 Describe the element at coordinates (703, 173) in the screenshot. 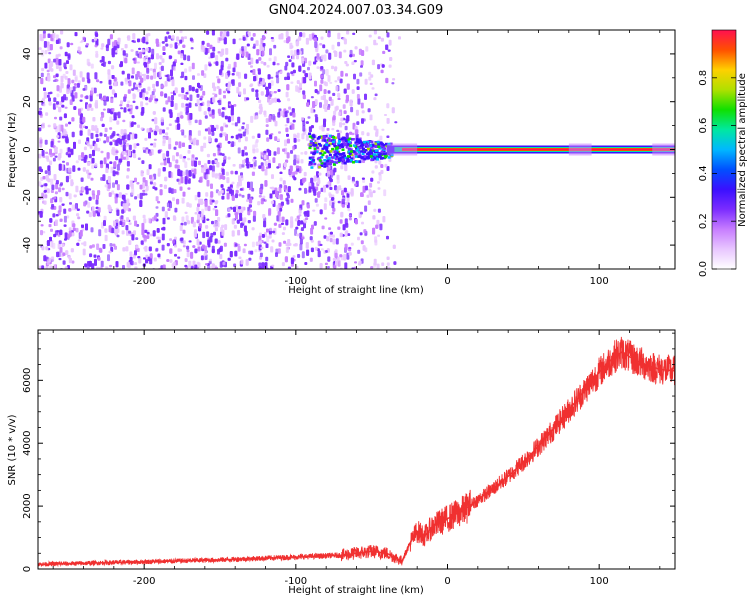

I see `colorbar-tick-label: 0.4` at that location.